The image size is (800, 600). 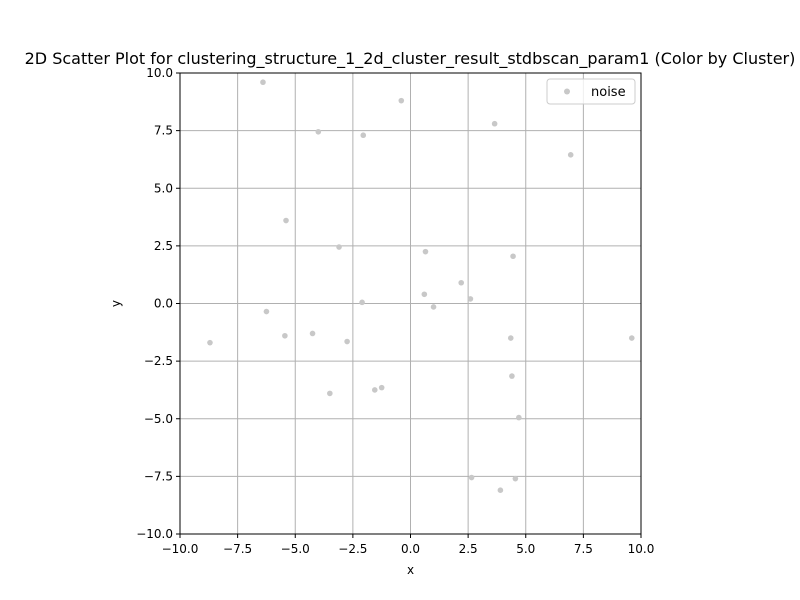 What do you see at coordinates (295, 549) in the screenshot?
I see `x-tick-label: −5.0` at bounding box center [295, 549].